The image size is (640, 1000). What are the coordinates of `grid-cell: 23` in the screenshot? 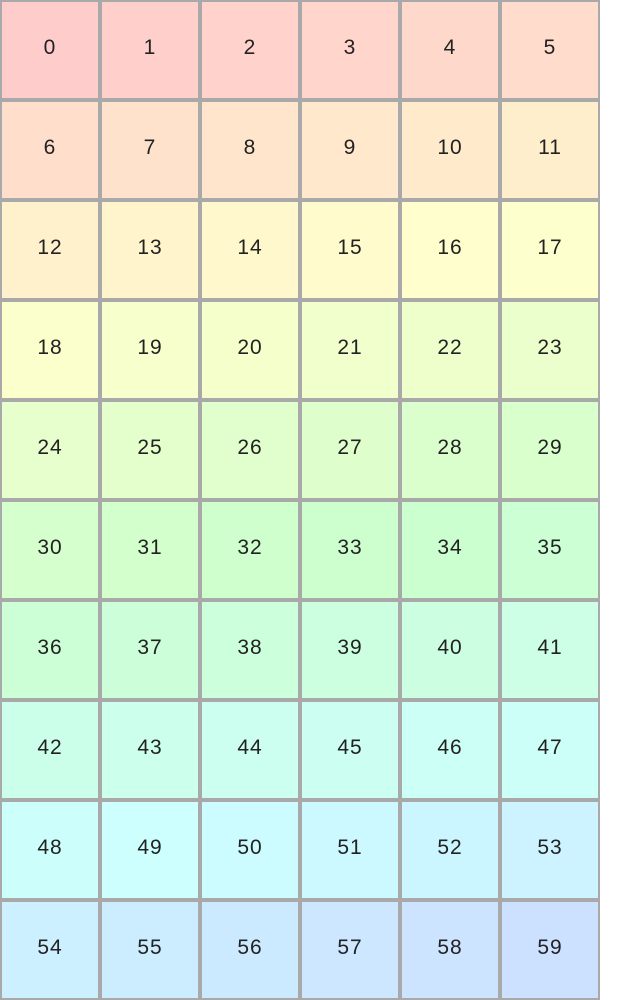 It's located at (550, 350).